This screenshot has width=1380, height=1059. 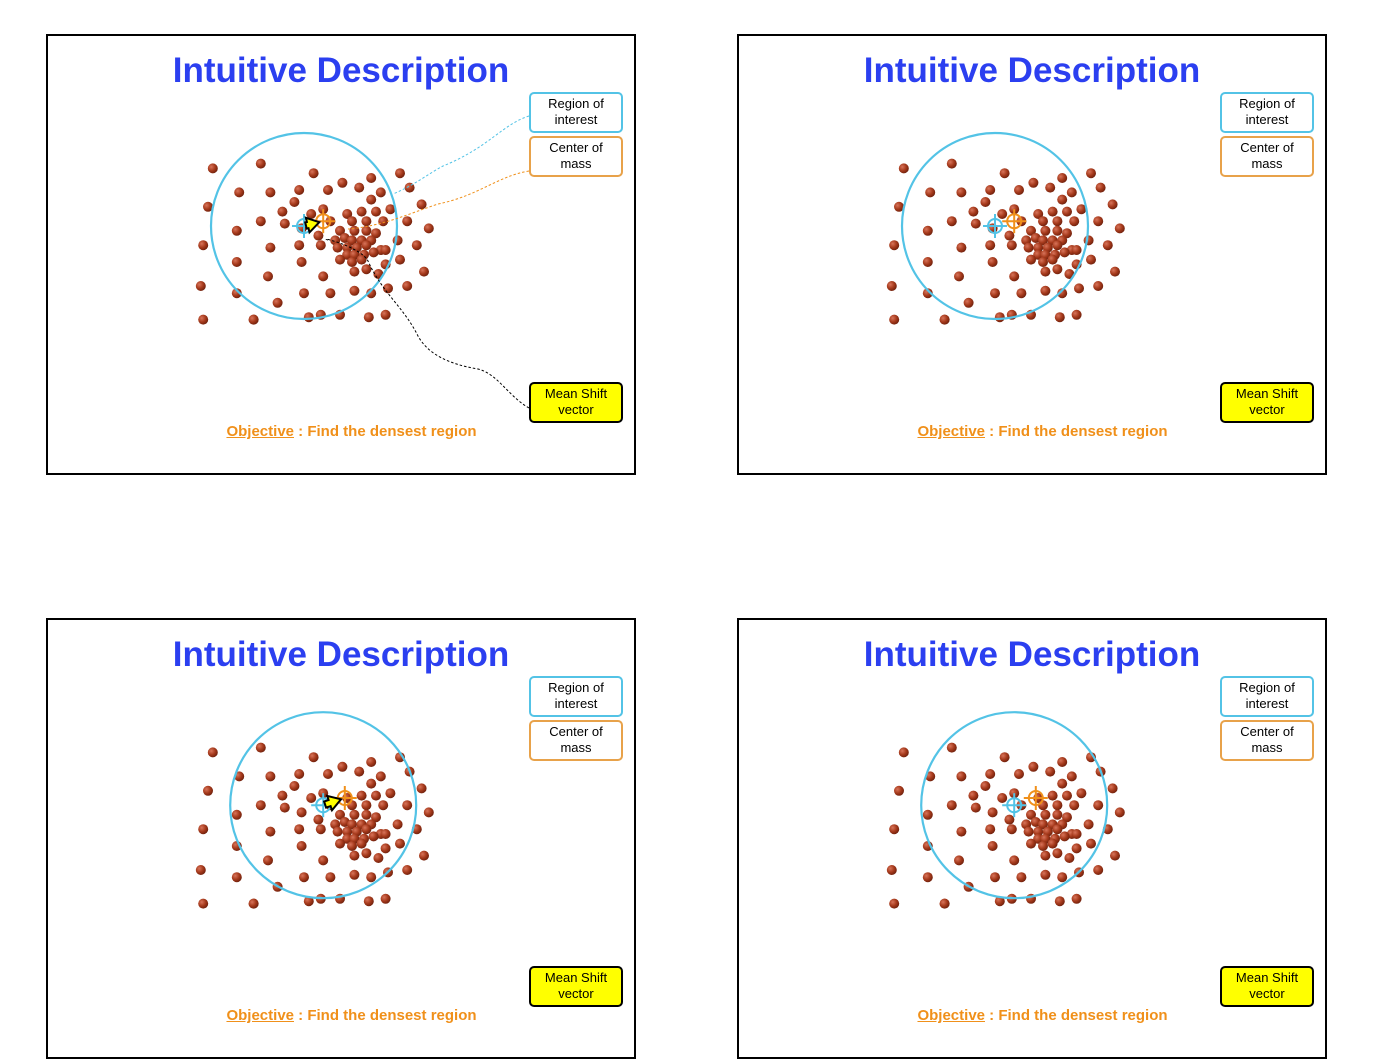 What do you see at coordinates (427, 323) in the screenshot?
I see `mean-shift-leader-line` at bounding box center [427, 323].